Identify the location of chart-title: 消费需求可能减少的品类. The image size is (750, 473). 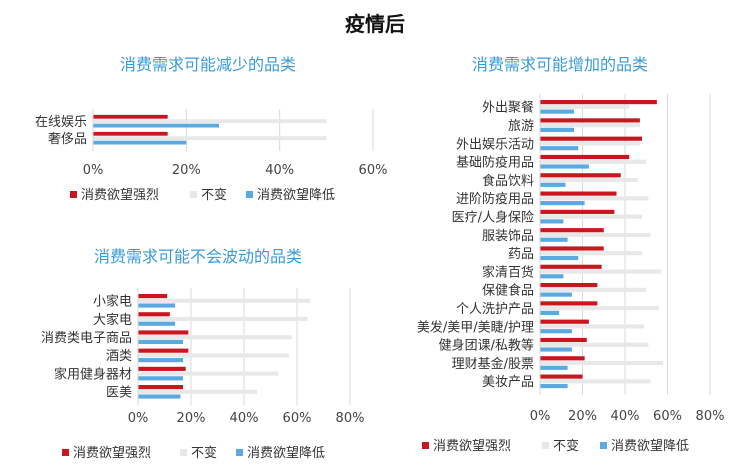
(208, 64).